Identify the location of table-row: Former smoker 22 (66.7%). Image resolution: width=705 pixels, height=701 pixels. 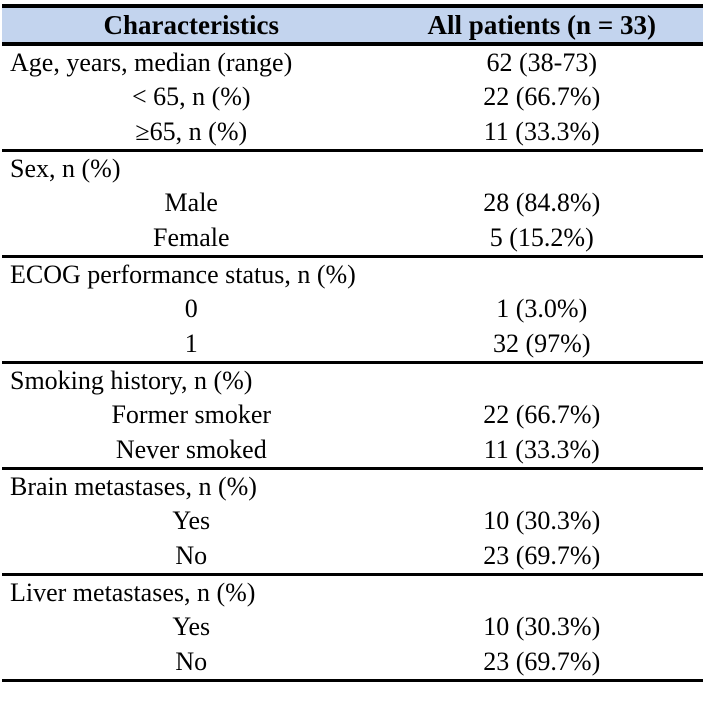
(352, 415).